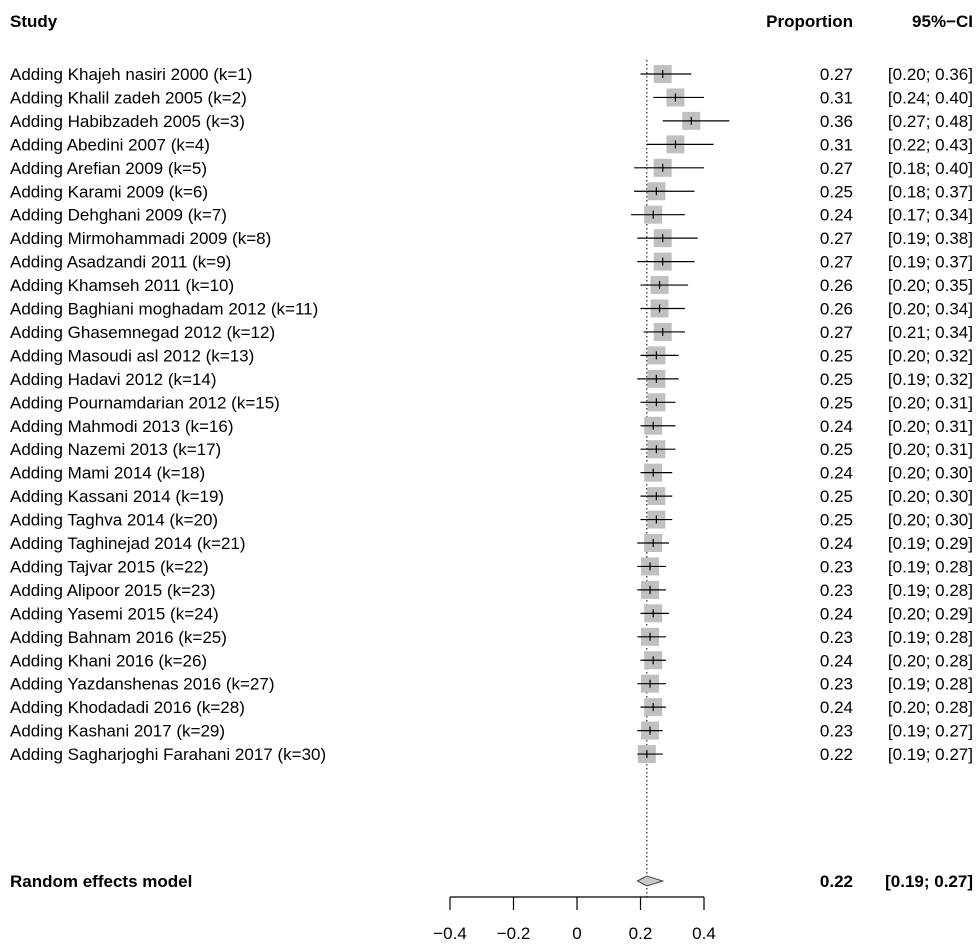  Describe the element at coordinates (491, 660) in the screenshot. I see `study-row: Adding Khani 2016 (k=26) 0.24 [0.20; 0.28]` at that location.